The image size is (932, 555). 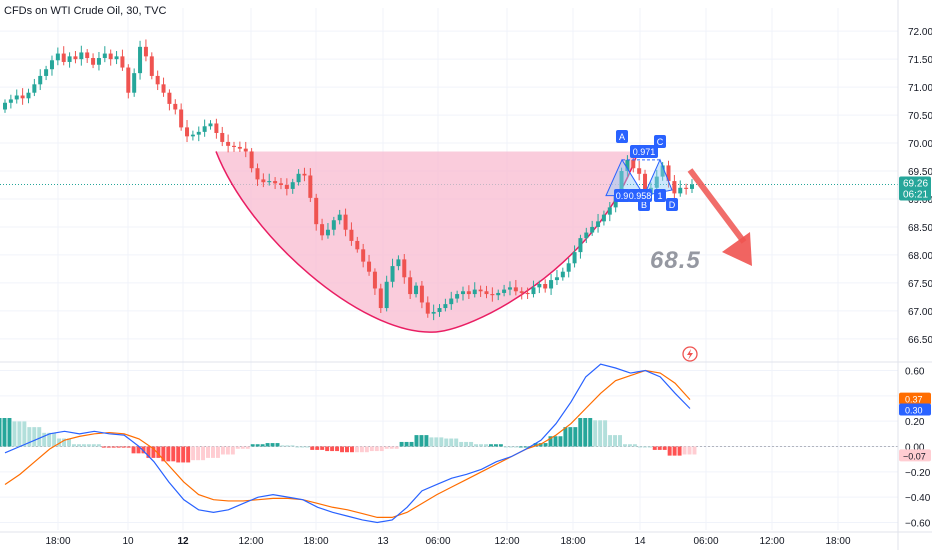 I want to click on macd-value-badge, so click(x=915, y=409).